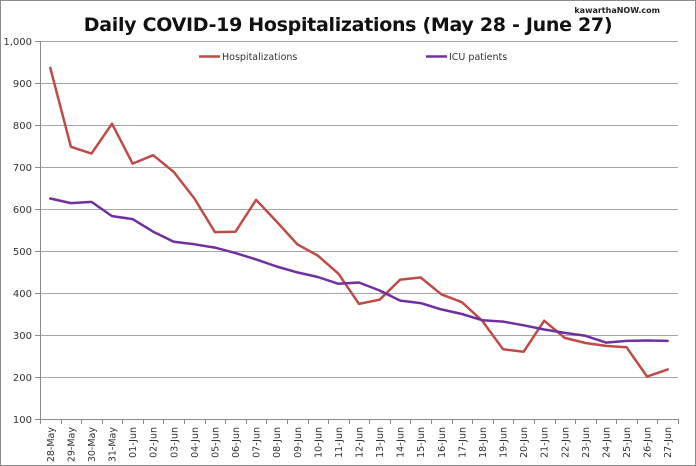 The height and width of the screenshot is (466, 696). What do you see at coordinates (113, 445) in the screenshot?
I see `x-tick-label: 31-May` at bounding box center [113, 445].